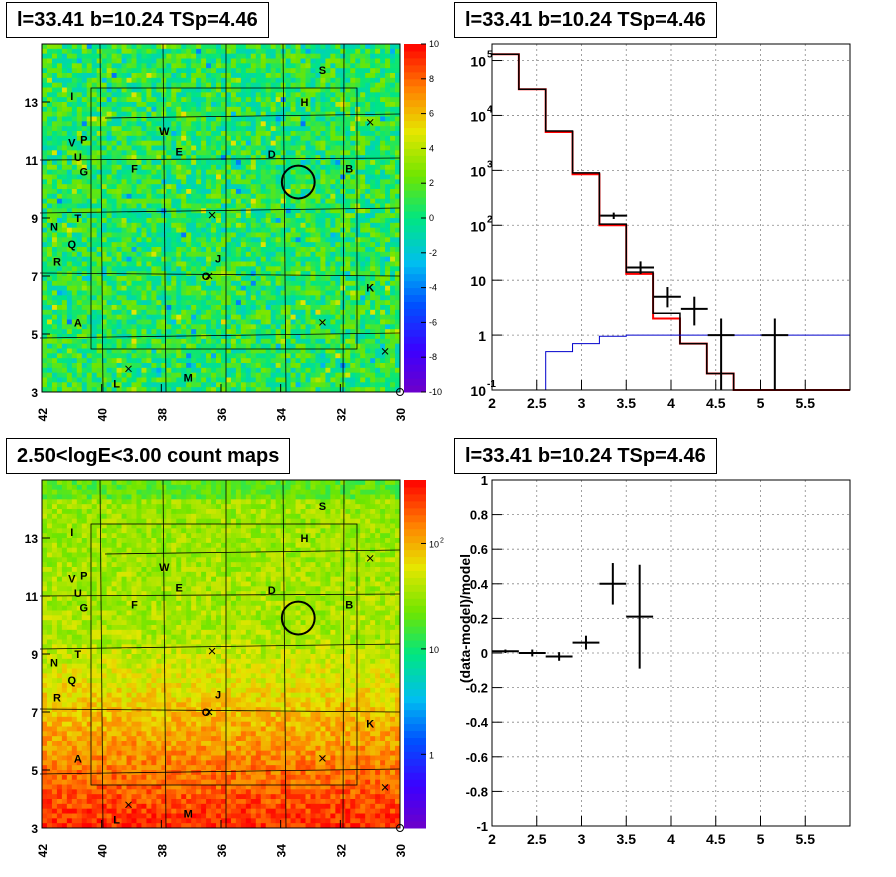  What do you see at coordinates (179, 588) in the screenshot?
I see `source-label: E` at bounding box center [179, 588].